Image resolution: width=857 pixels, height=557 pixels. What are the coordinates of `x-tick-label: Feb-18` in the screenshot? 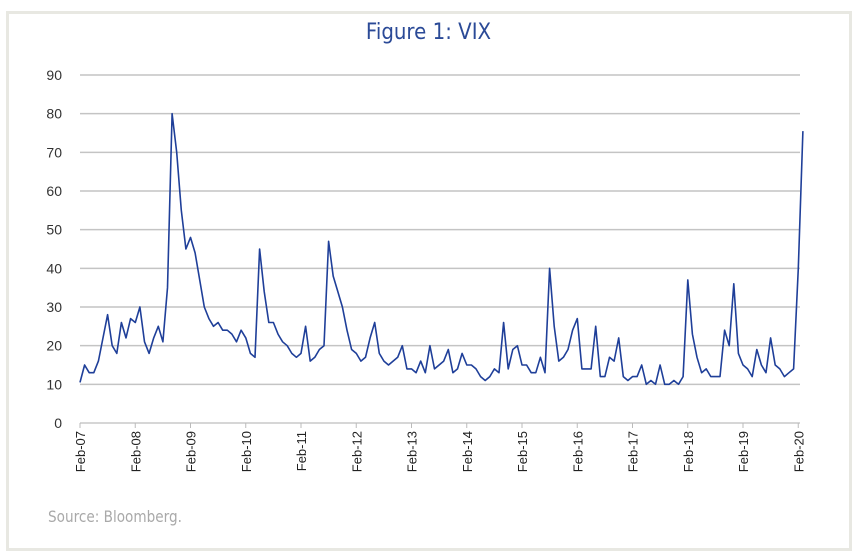 It's located at (688, 451).